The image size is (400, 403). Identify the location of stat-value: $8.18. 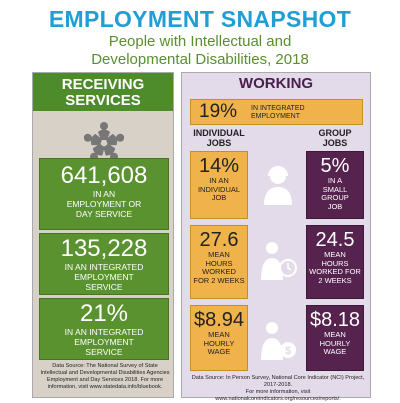
(335, 320).